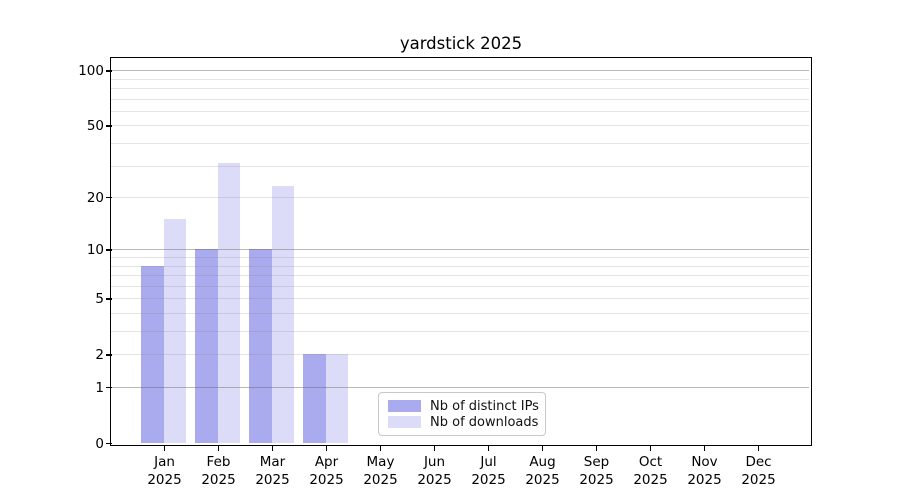  Describe the element at coordinates (99, 443) in the screenshot. I see `y-tick-label: 0` at that location.